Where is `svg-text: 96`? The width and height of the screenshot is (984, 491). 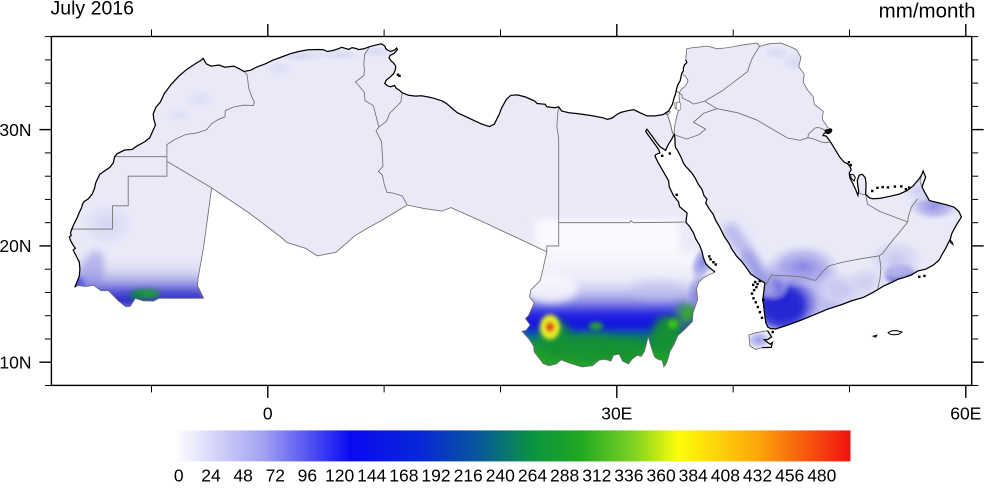
svg-text: 96 is located at coordinates (307, 476).